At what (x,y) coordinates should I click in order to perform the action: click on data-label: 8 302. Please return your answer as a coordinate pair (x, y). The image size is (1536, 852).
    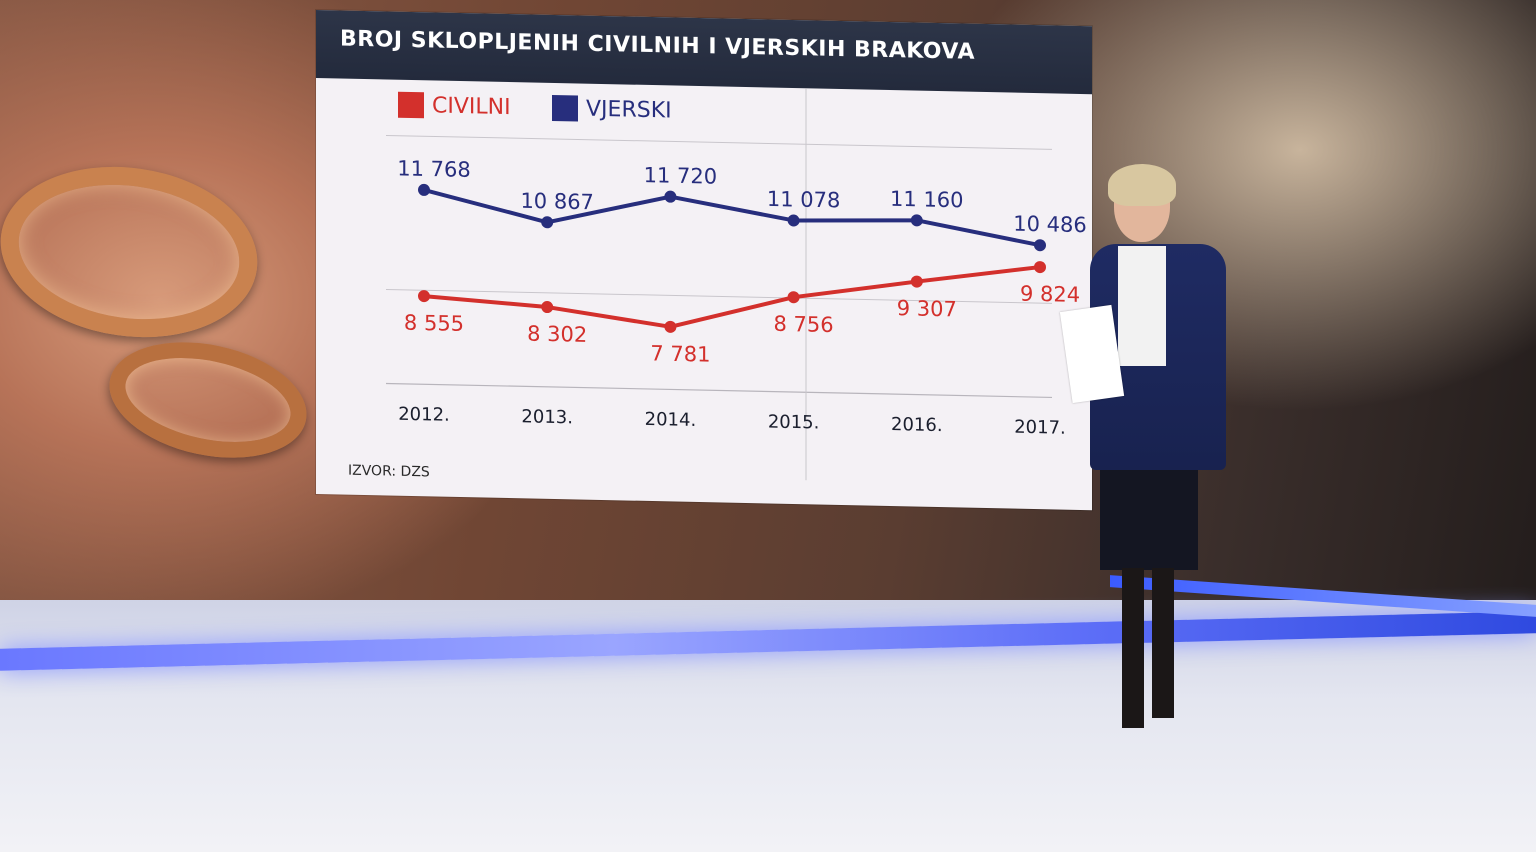
    Looking at the image, I should click on (557, 334).